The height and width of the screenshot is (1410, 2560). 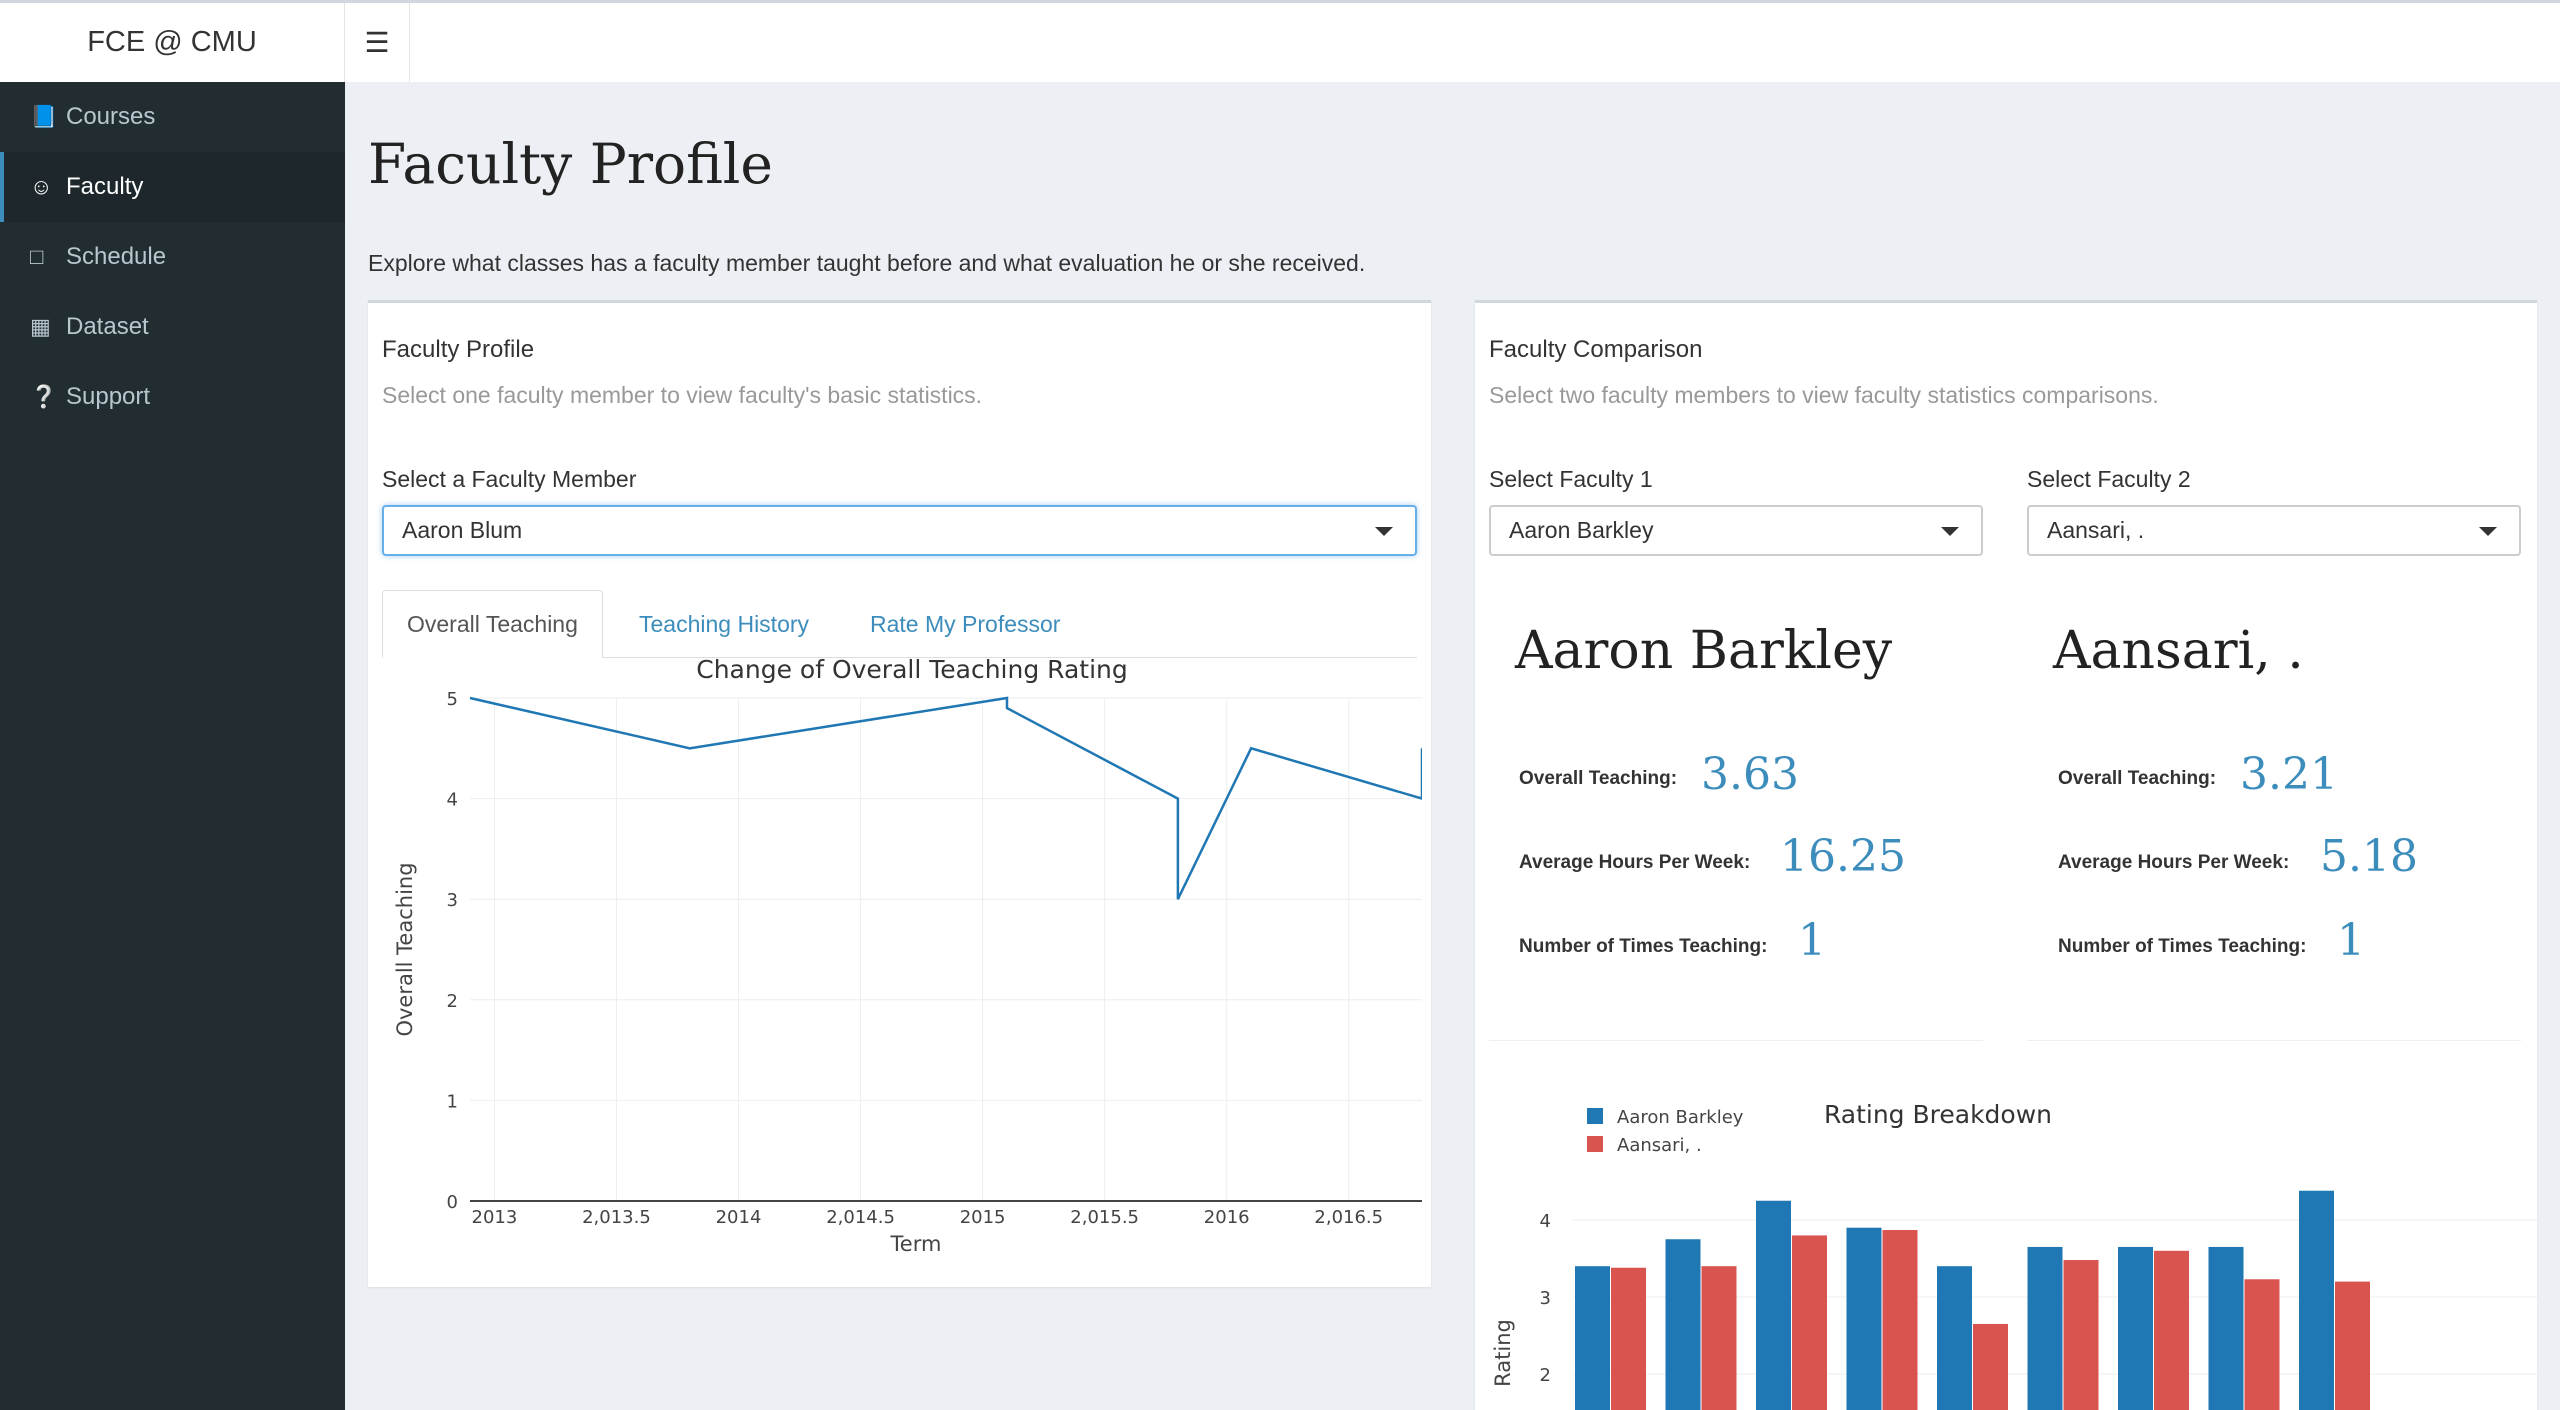 I want to click on faculty-select-label: Select a Faculty Member, so click(x=509, y=479).